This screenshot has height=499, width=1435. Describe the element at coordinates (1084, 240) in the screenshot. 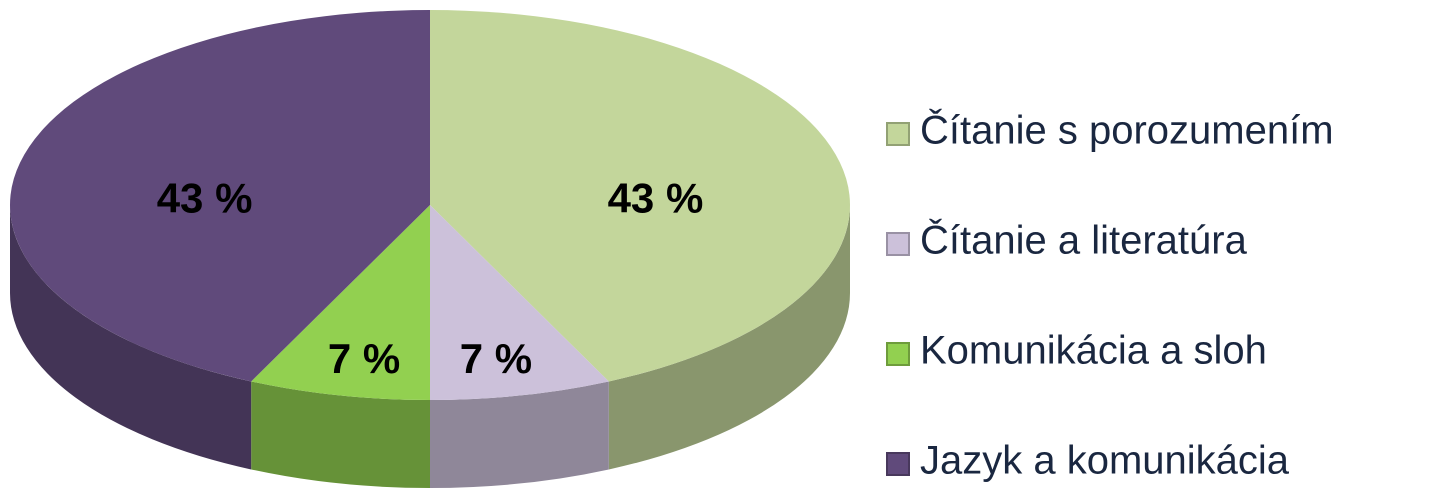

I see `legend-label: Čítanie a literatúra` at that location.